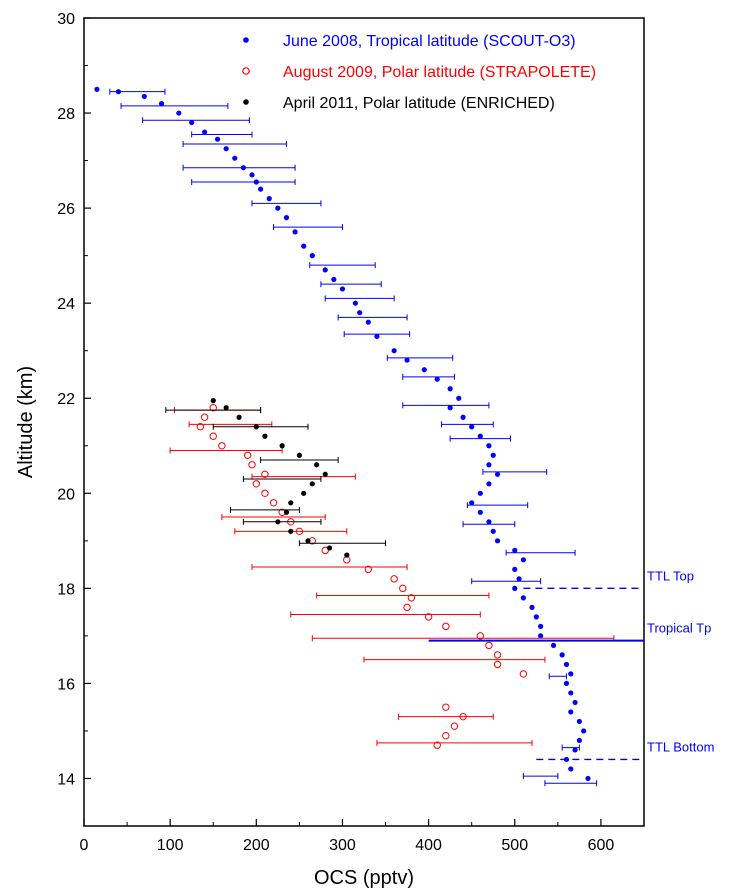  What do you see at coordinates (66, 114) in the screenshot?
I see `y-tick-label: 28` at bounding box center [66, 114].